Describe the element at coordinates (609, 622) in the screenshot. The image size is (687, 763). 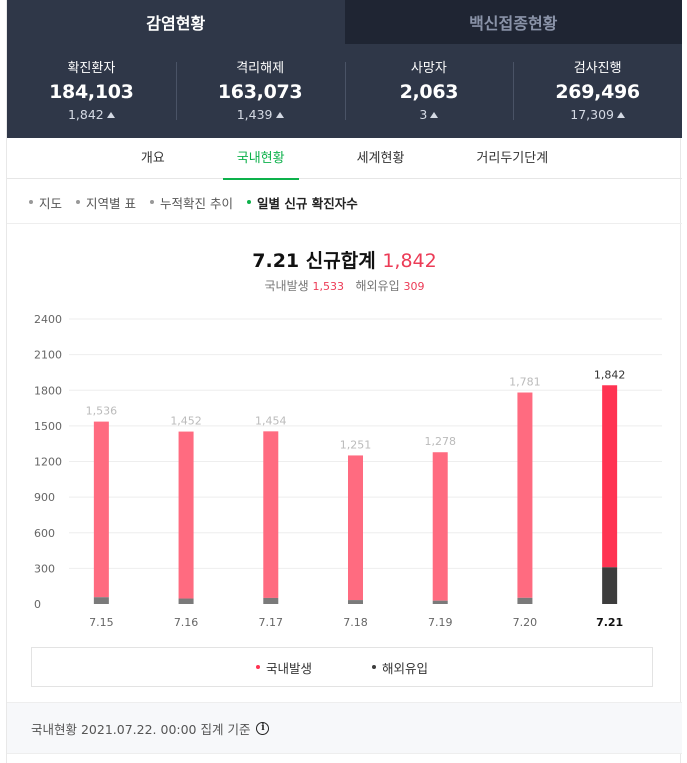
I see `x-tick-label: 7.21` at that location.